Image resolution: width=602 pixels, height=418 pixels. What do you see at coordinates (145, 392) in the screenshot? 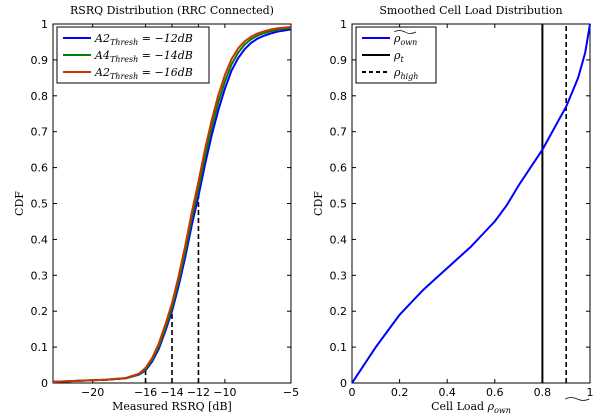
I see `x-tick-label: −16` at bounding box center [145, 392].